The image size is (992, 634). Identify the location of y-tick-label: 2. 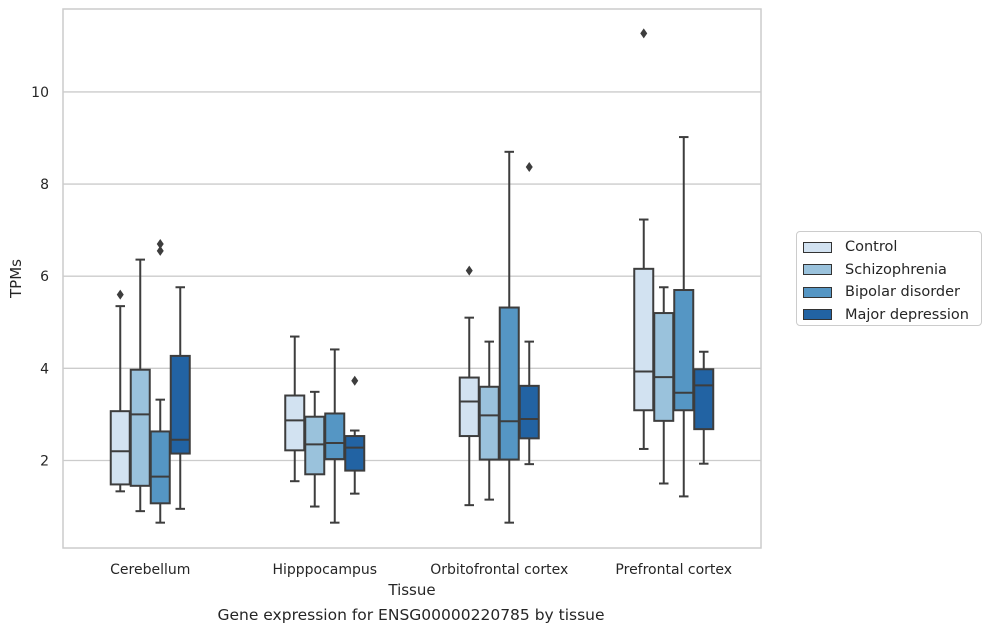
(44, 461).